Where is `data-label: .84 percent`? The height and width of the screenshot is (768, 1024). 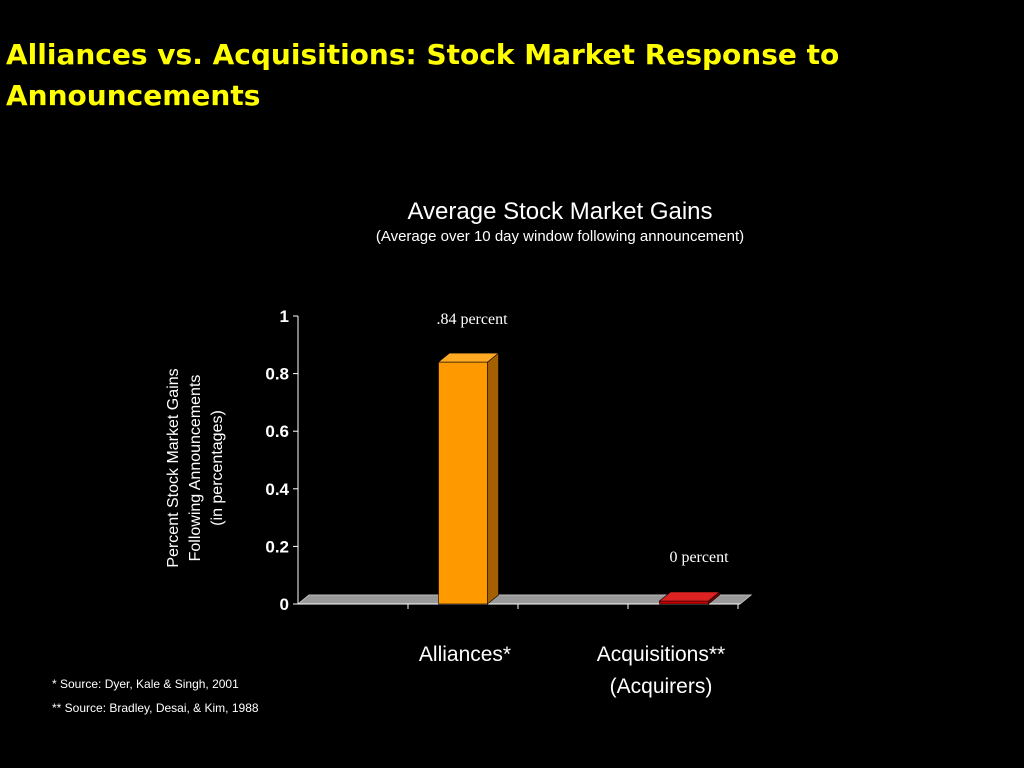
data-label: .84 percent is located at coordinates (472, 319).